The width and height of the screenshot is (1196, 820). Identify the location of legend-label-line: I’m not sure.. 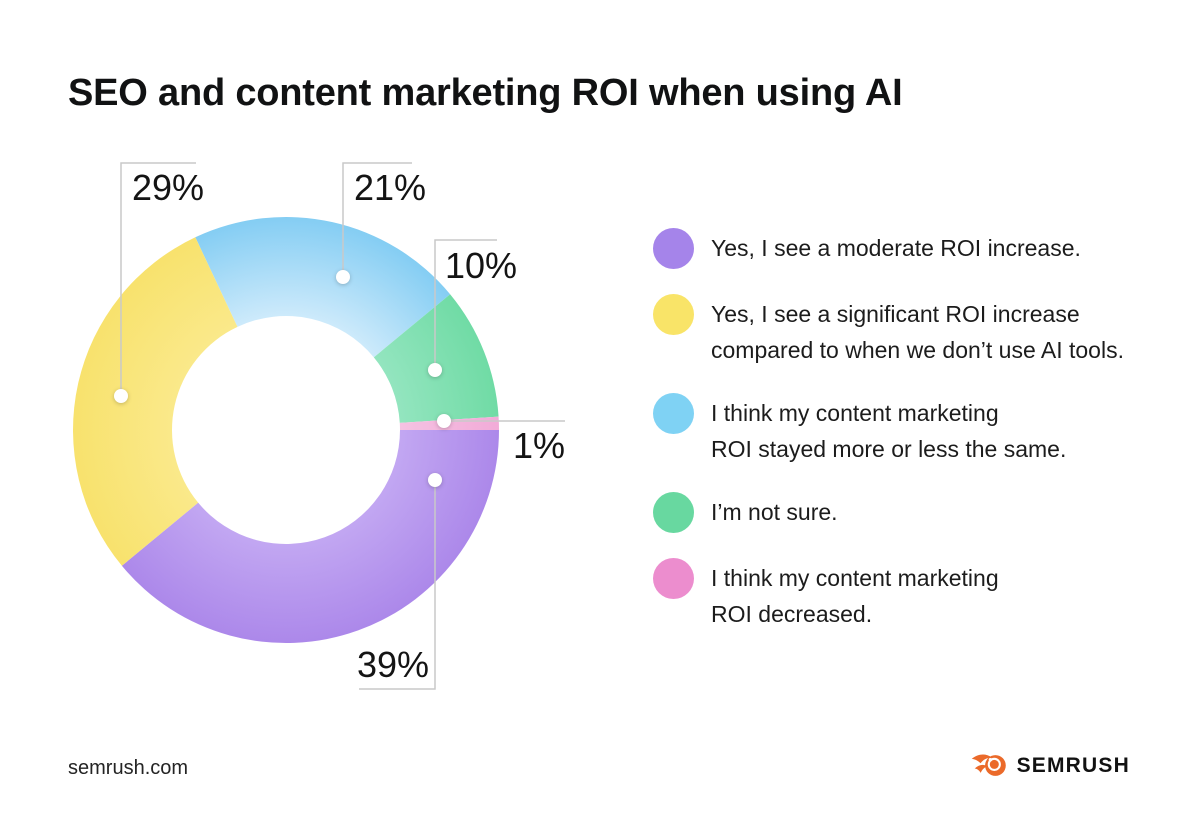
(774, 512).